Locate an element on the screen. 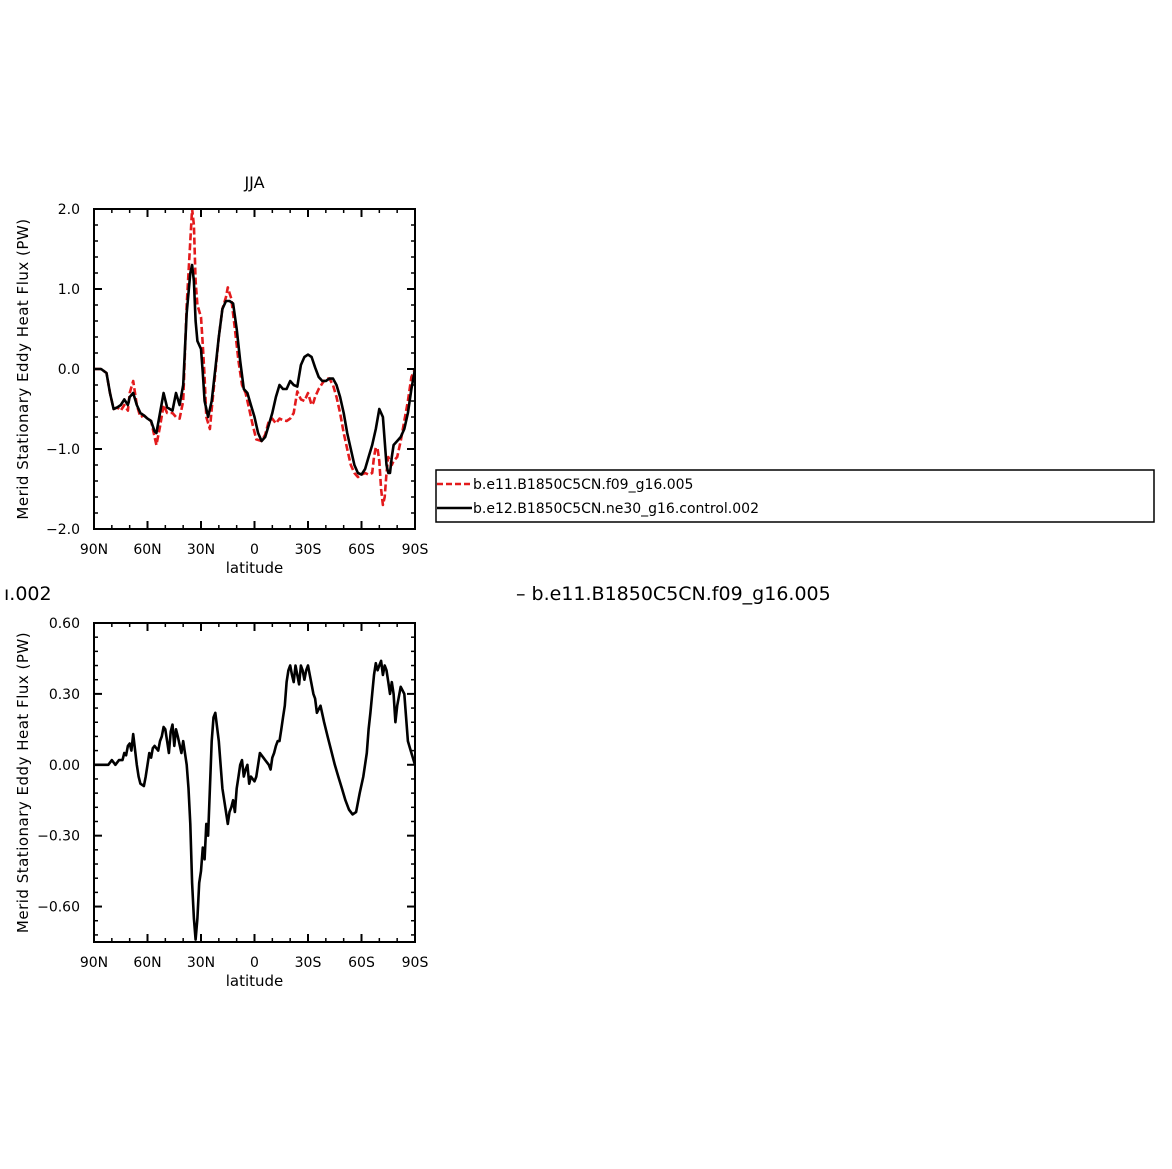 The width and height of the screenshot is (1172, 1169). y-tick-label: 0.0 is located at coordinates (69, 370).